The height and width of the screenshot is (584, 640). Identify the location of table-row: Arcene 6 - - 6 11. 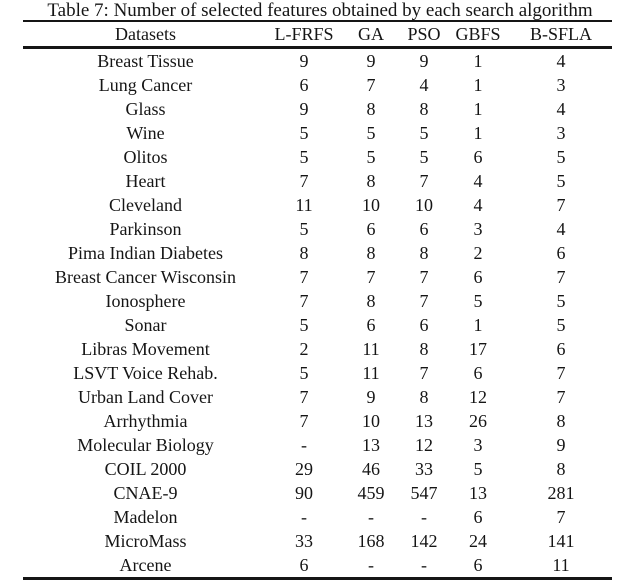
(317, 566).